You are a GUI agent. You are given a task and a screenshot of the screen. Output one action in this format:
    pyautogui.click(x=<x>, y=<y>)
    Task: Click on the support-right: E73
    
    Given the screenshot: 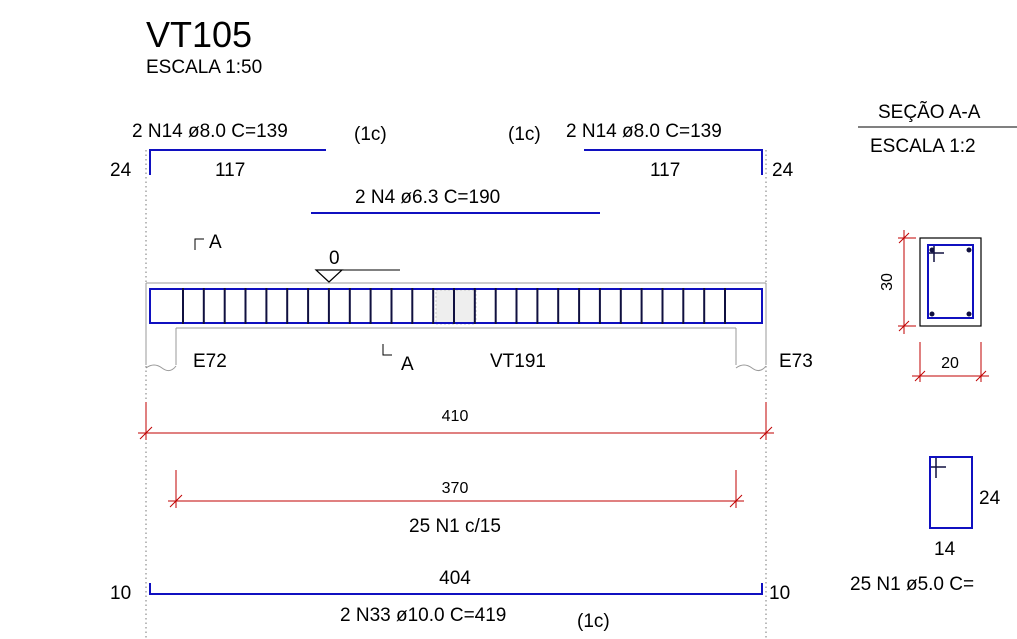 What is the action you would take?
    pyautogui.click(x=796, y=361)
    